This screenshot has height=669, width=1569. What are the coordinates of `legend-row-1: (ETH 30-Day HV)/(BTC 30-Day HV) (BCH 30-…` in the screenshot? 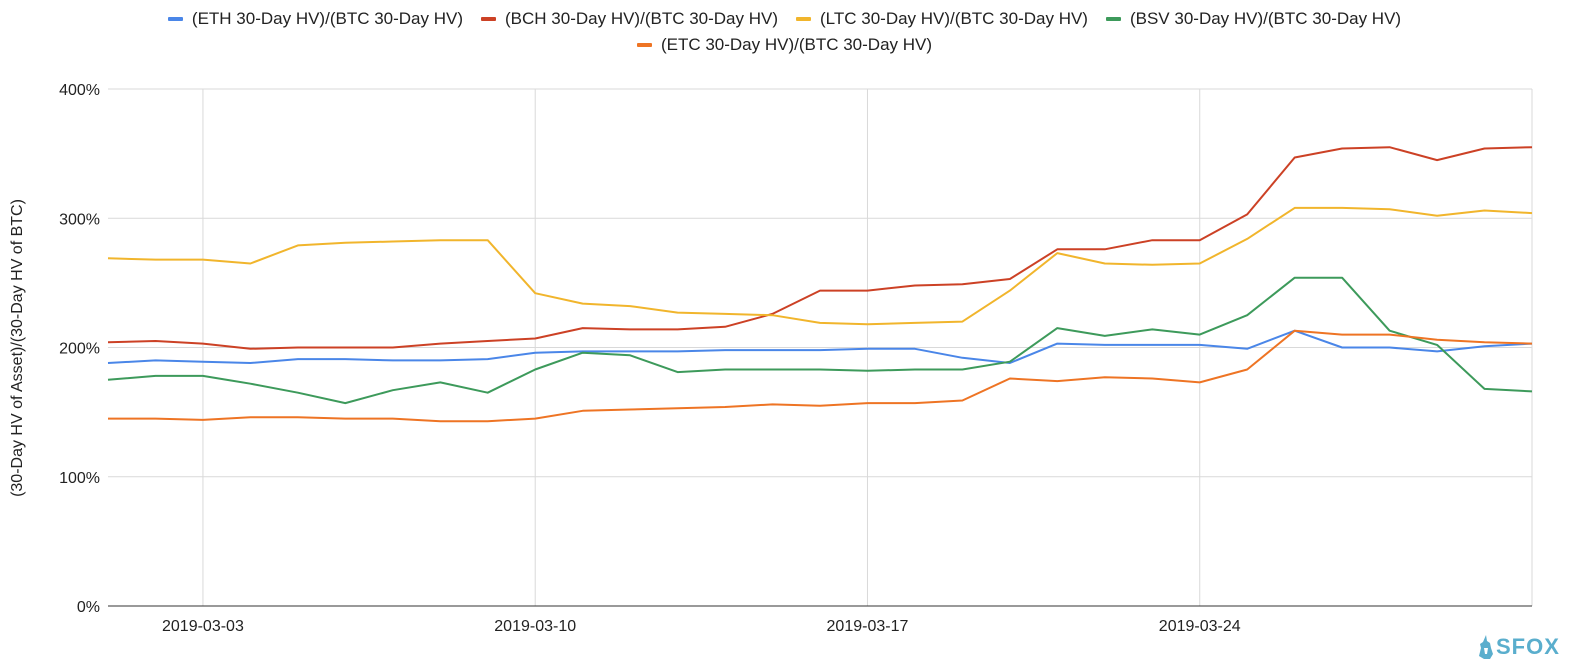 It's located at (784, 19).